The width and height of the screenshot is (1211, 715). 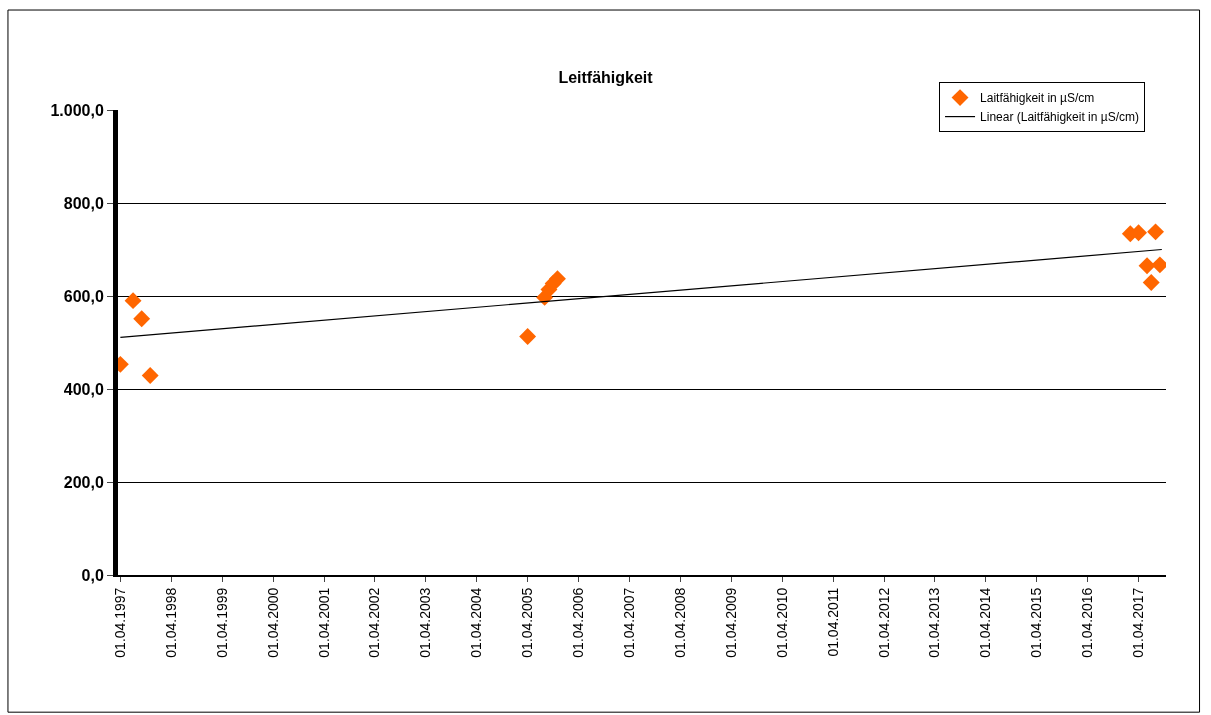 I want to click on y-tick-label: 400,0, so click(x=83, y=389).